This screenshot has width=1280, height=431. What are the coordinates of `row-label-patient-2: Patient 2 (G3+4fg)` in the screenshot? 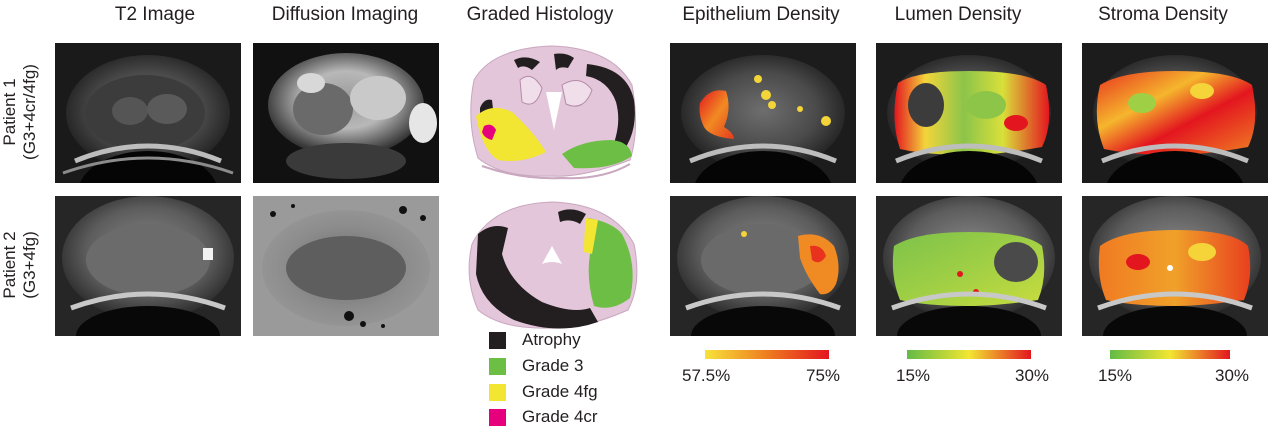 It's located at (20, 265).